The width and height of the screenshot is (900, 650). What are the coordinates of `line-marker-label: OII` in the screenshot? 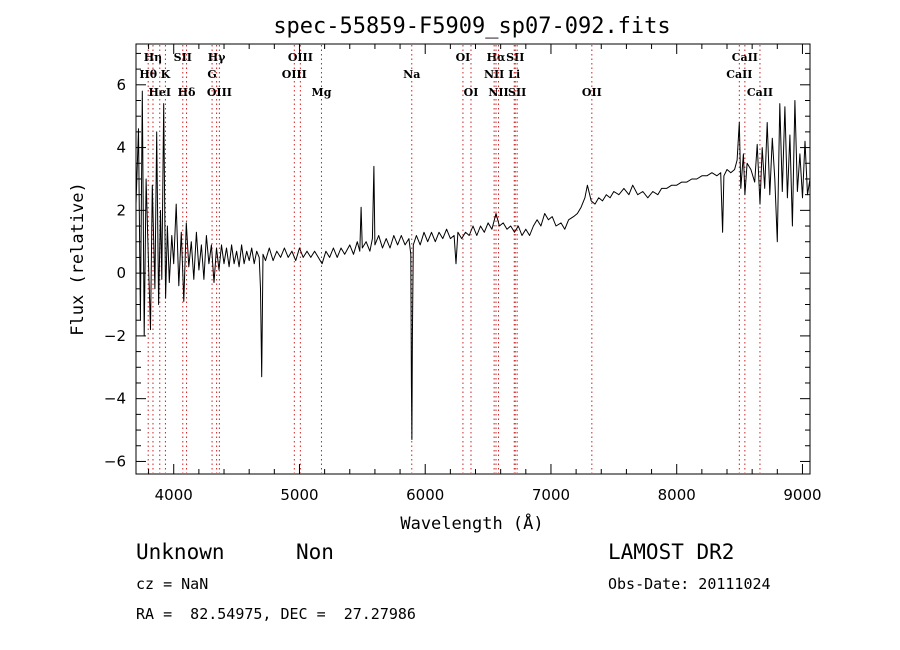 It's located at (592, 92).